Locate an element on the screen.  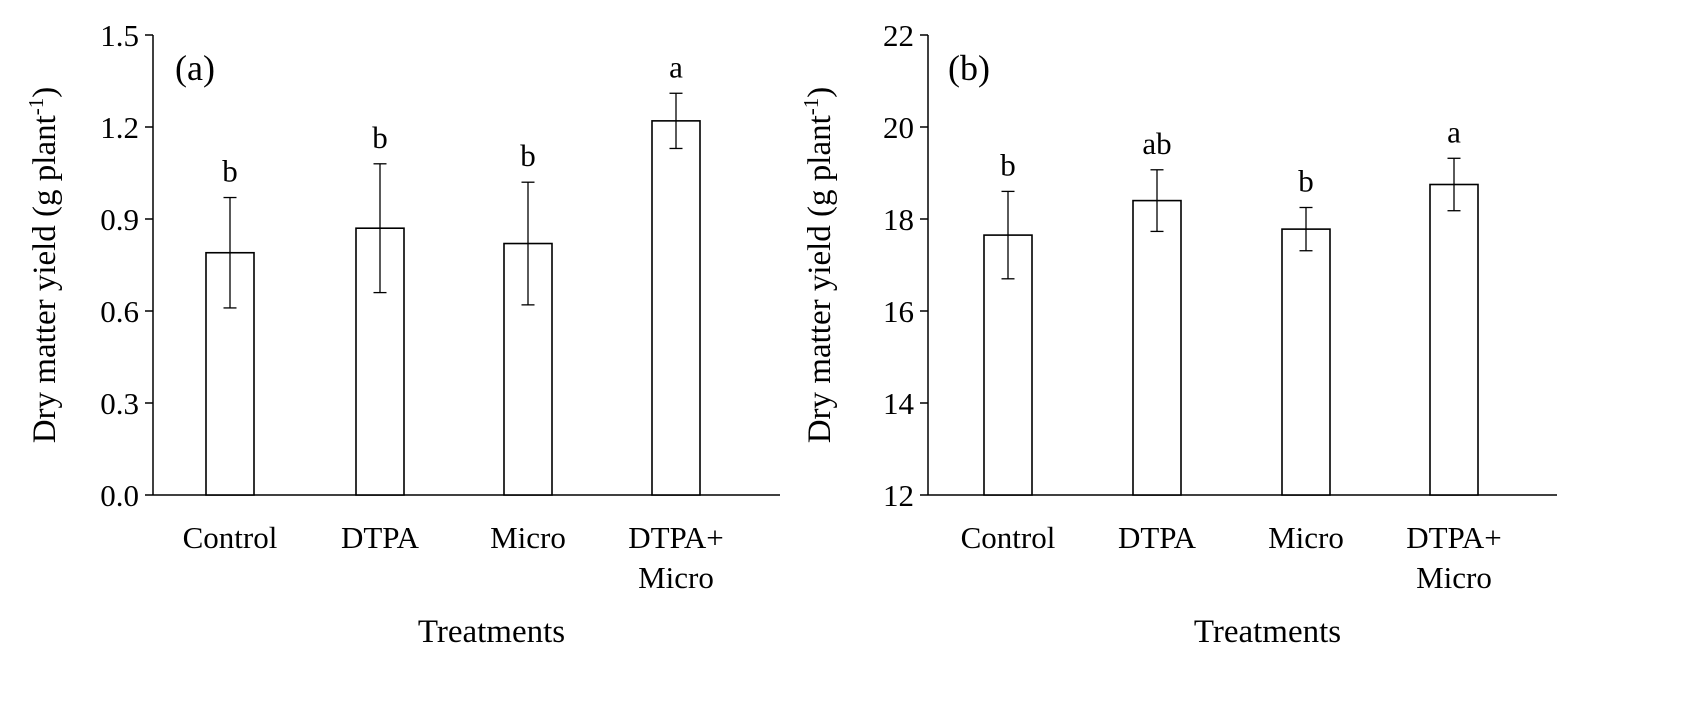
y-tick-label: 1.5 is located at coordinates (119, 35).